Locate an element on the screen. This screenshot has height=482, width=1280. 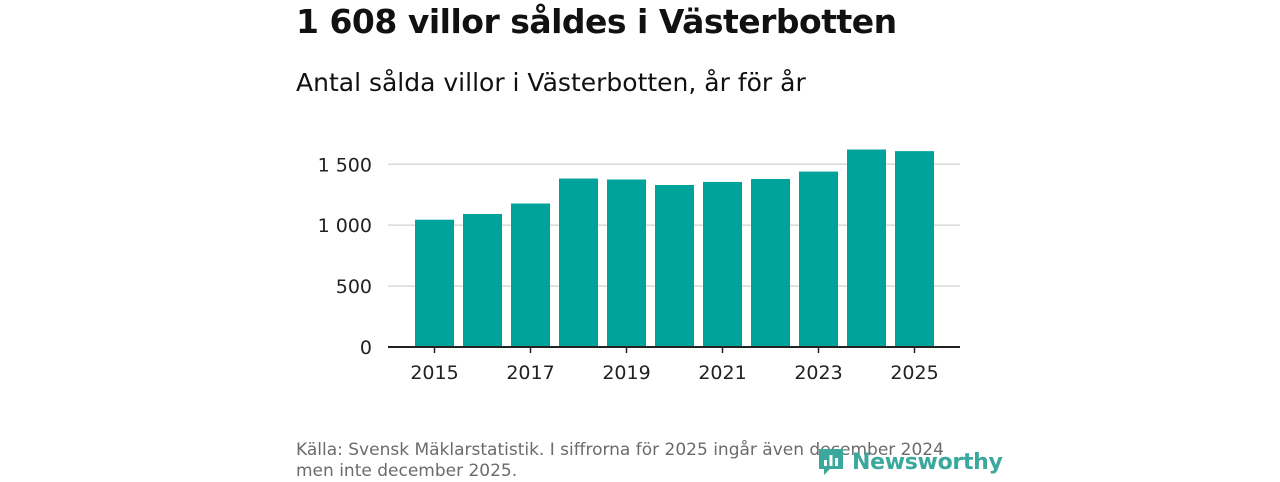
y-axis: 0 500 1 000 1 500 is located at coordinates (345, 256).